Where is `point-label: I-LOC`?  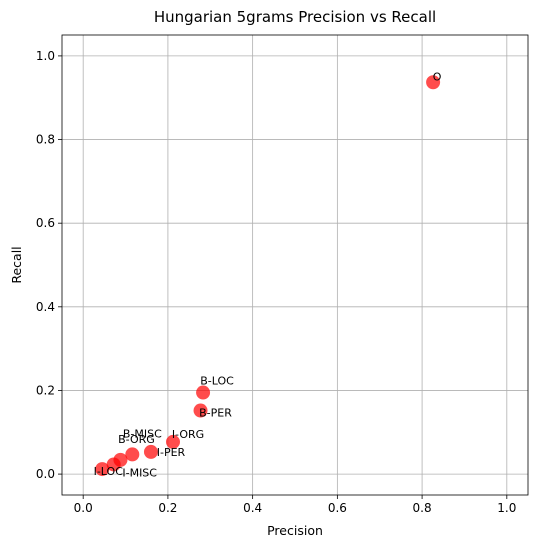 point-label: I-LOC is located at coordinates (109, 471).